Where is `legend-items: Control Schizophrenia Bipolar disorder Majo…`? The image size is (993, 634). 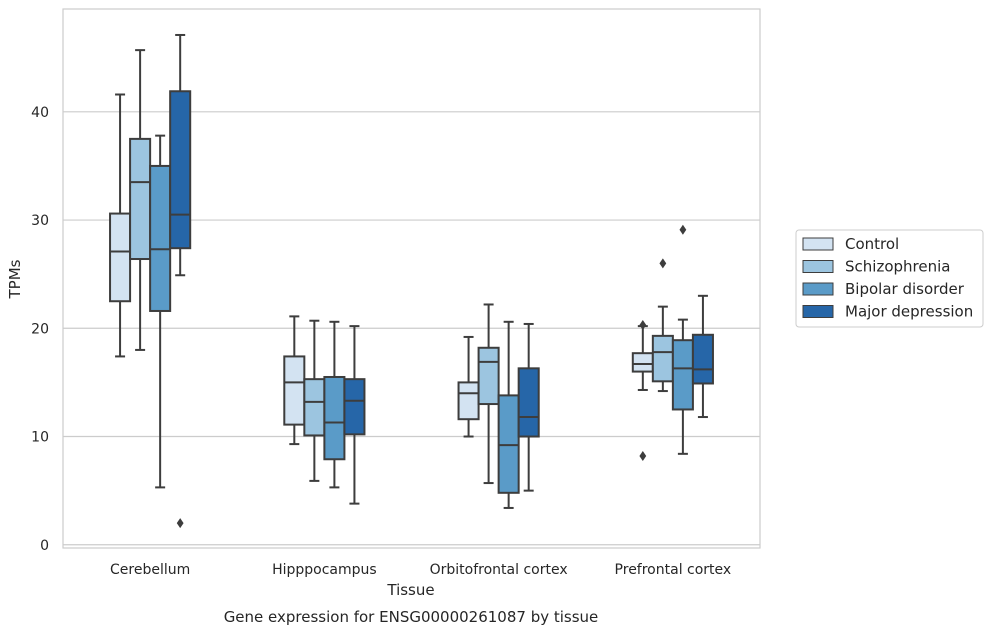 legend-items: Control Schizophrenia Bipolar disorder Majo… is located at coordinates (887, 278).